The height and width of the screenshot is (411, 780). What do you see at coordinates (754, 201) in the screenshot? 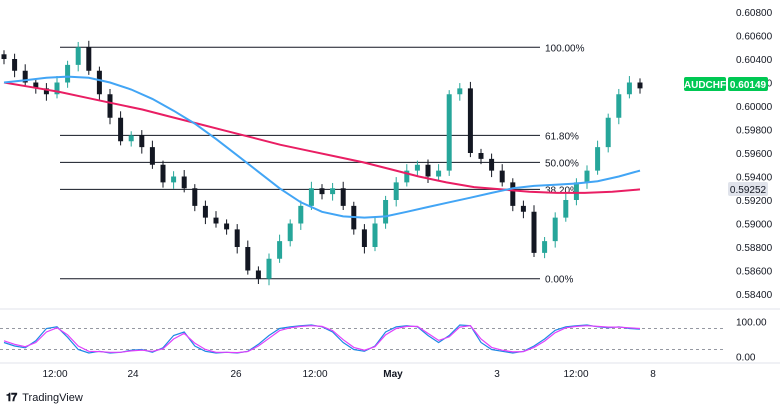
I see `price-axis-tick-label: 0.59200` at bounding box center [754, 201].